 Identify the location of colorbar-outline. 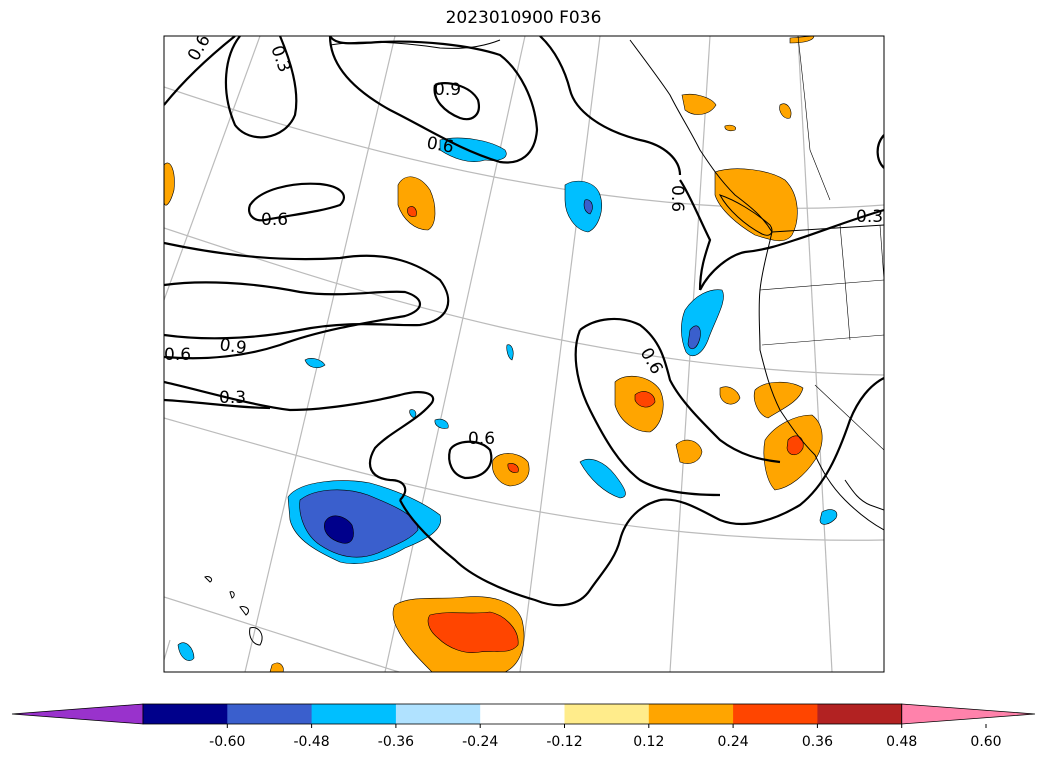
(522, 714).